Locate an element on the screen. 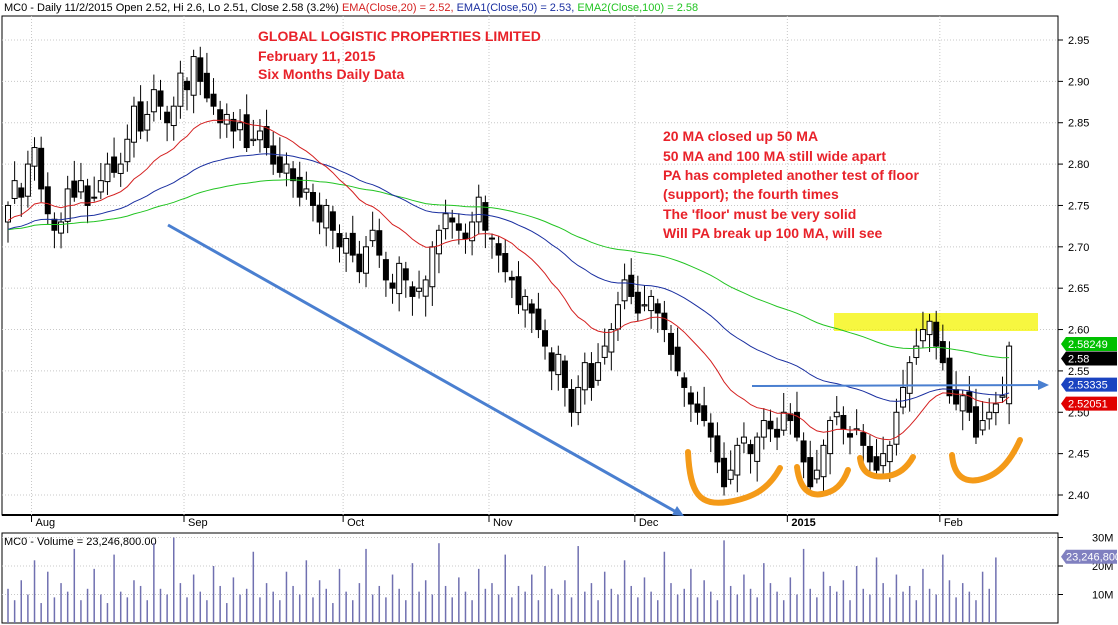 This screenshot has width=1118, height=625. volume-bars is located at coordinates (502, 580).